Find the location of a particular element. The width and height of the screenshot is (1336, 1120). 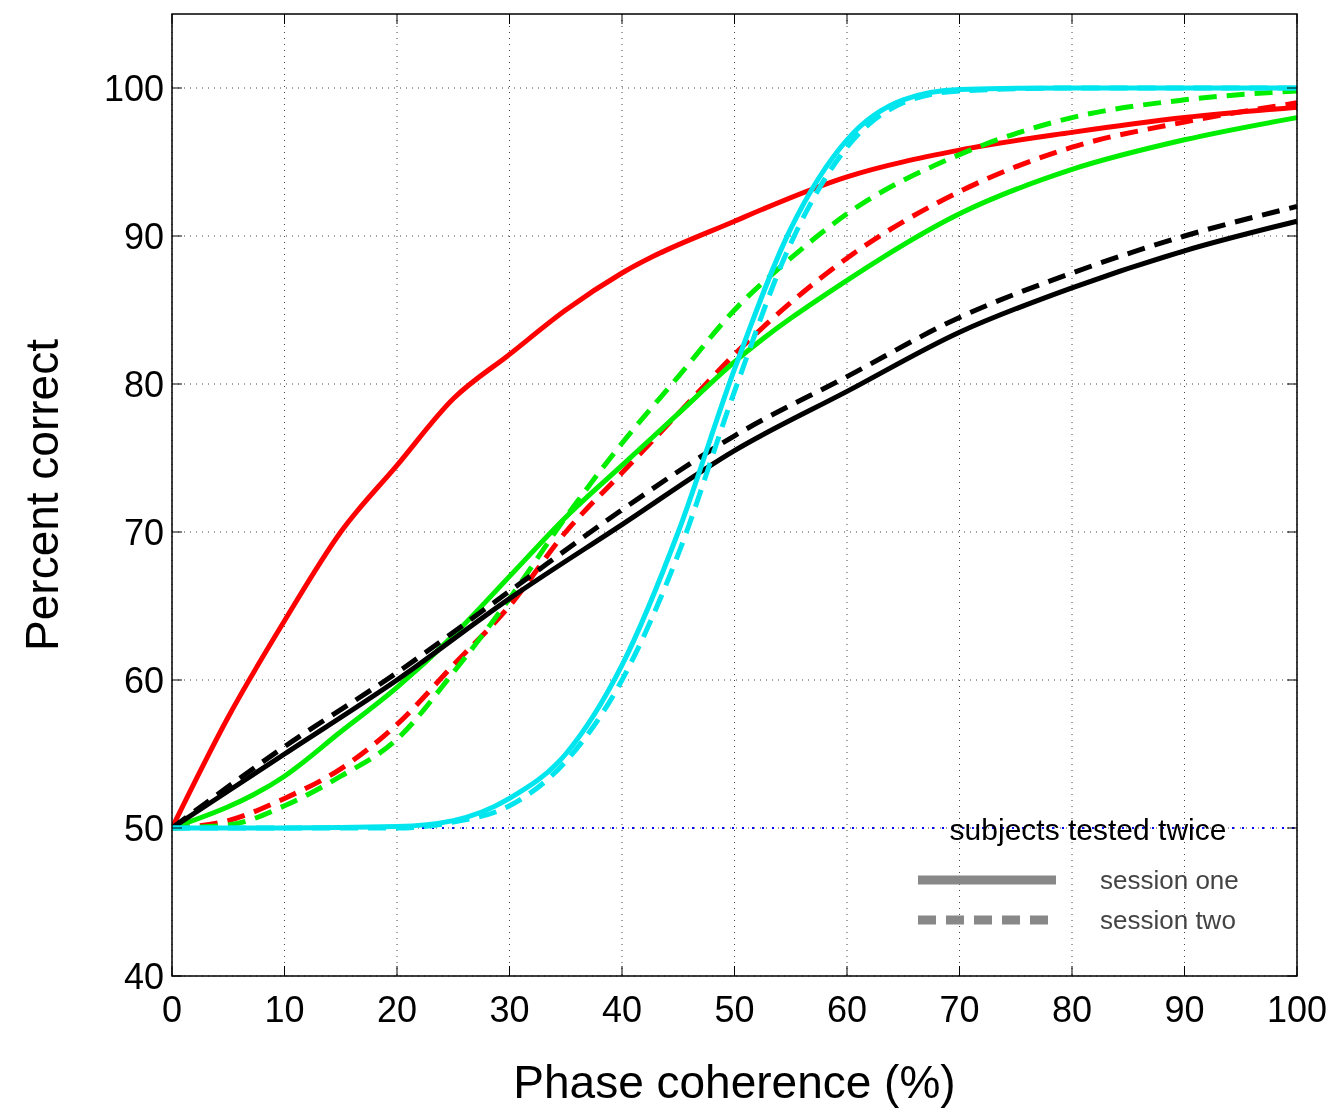

x-tick-label: 60 is located at coordinates (847, 1009).